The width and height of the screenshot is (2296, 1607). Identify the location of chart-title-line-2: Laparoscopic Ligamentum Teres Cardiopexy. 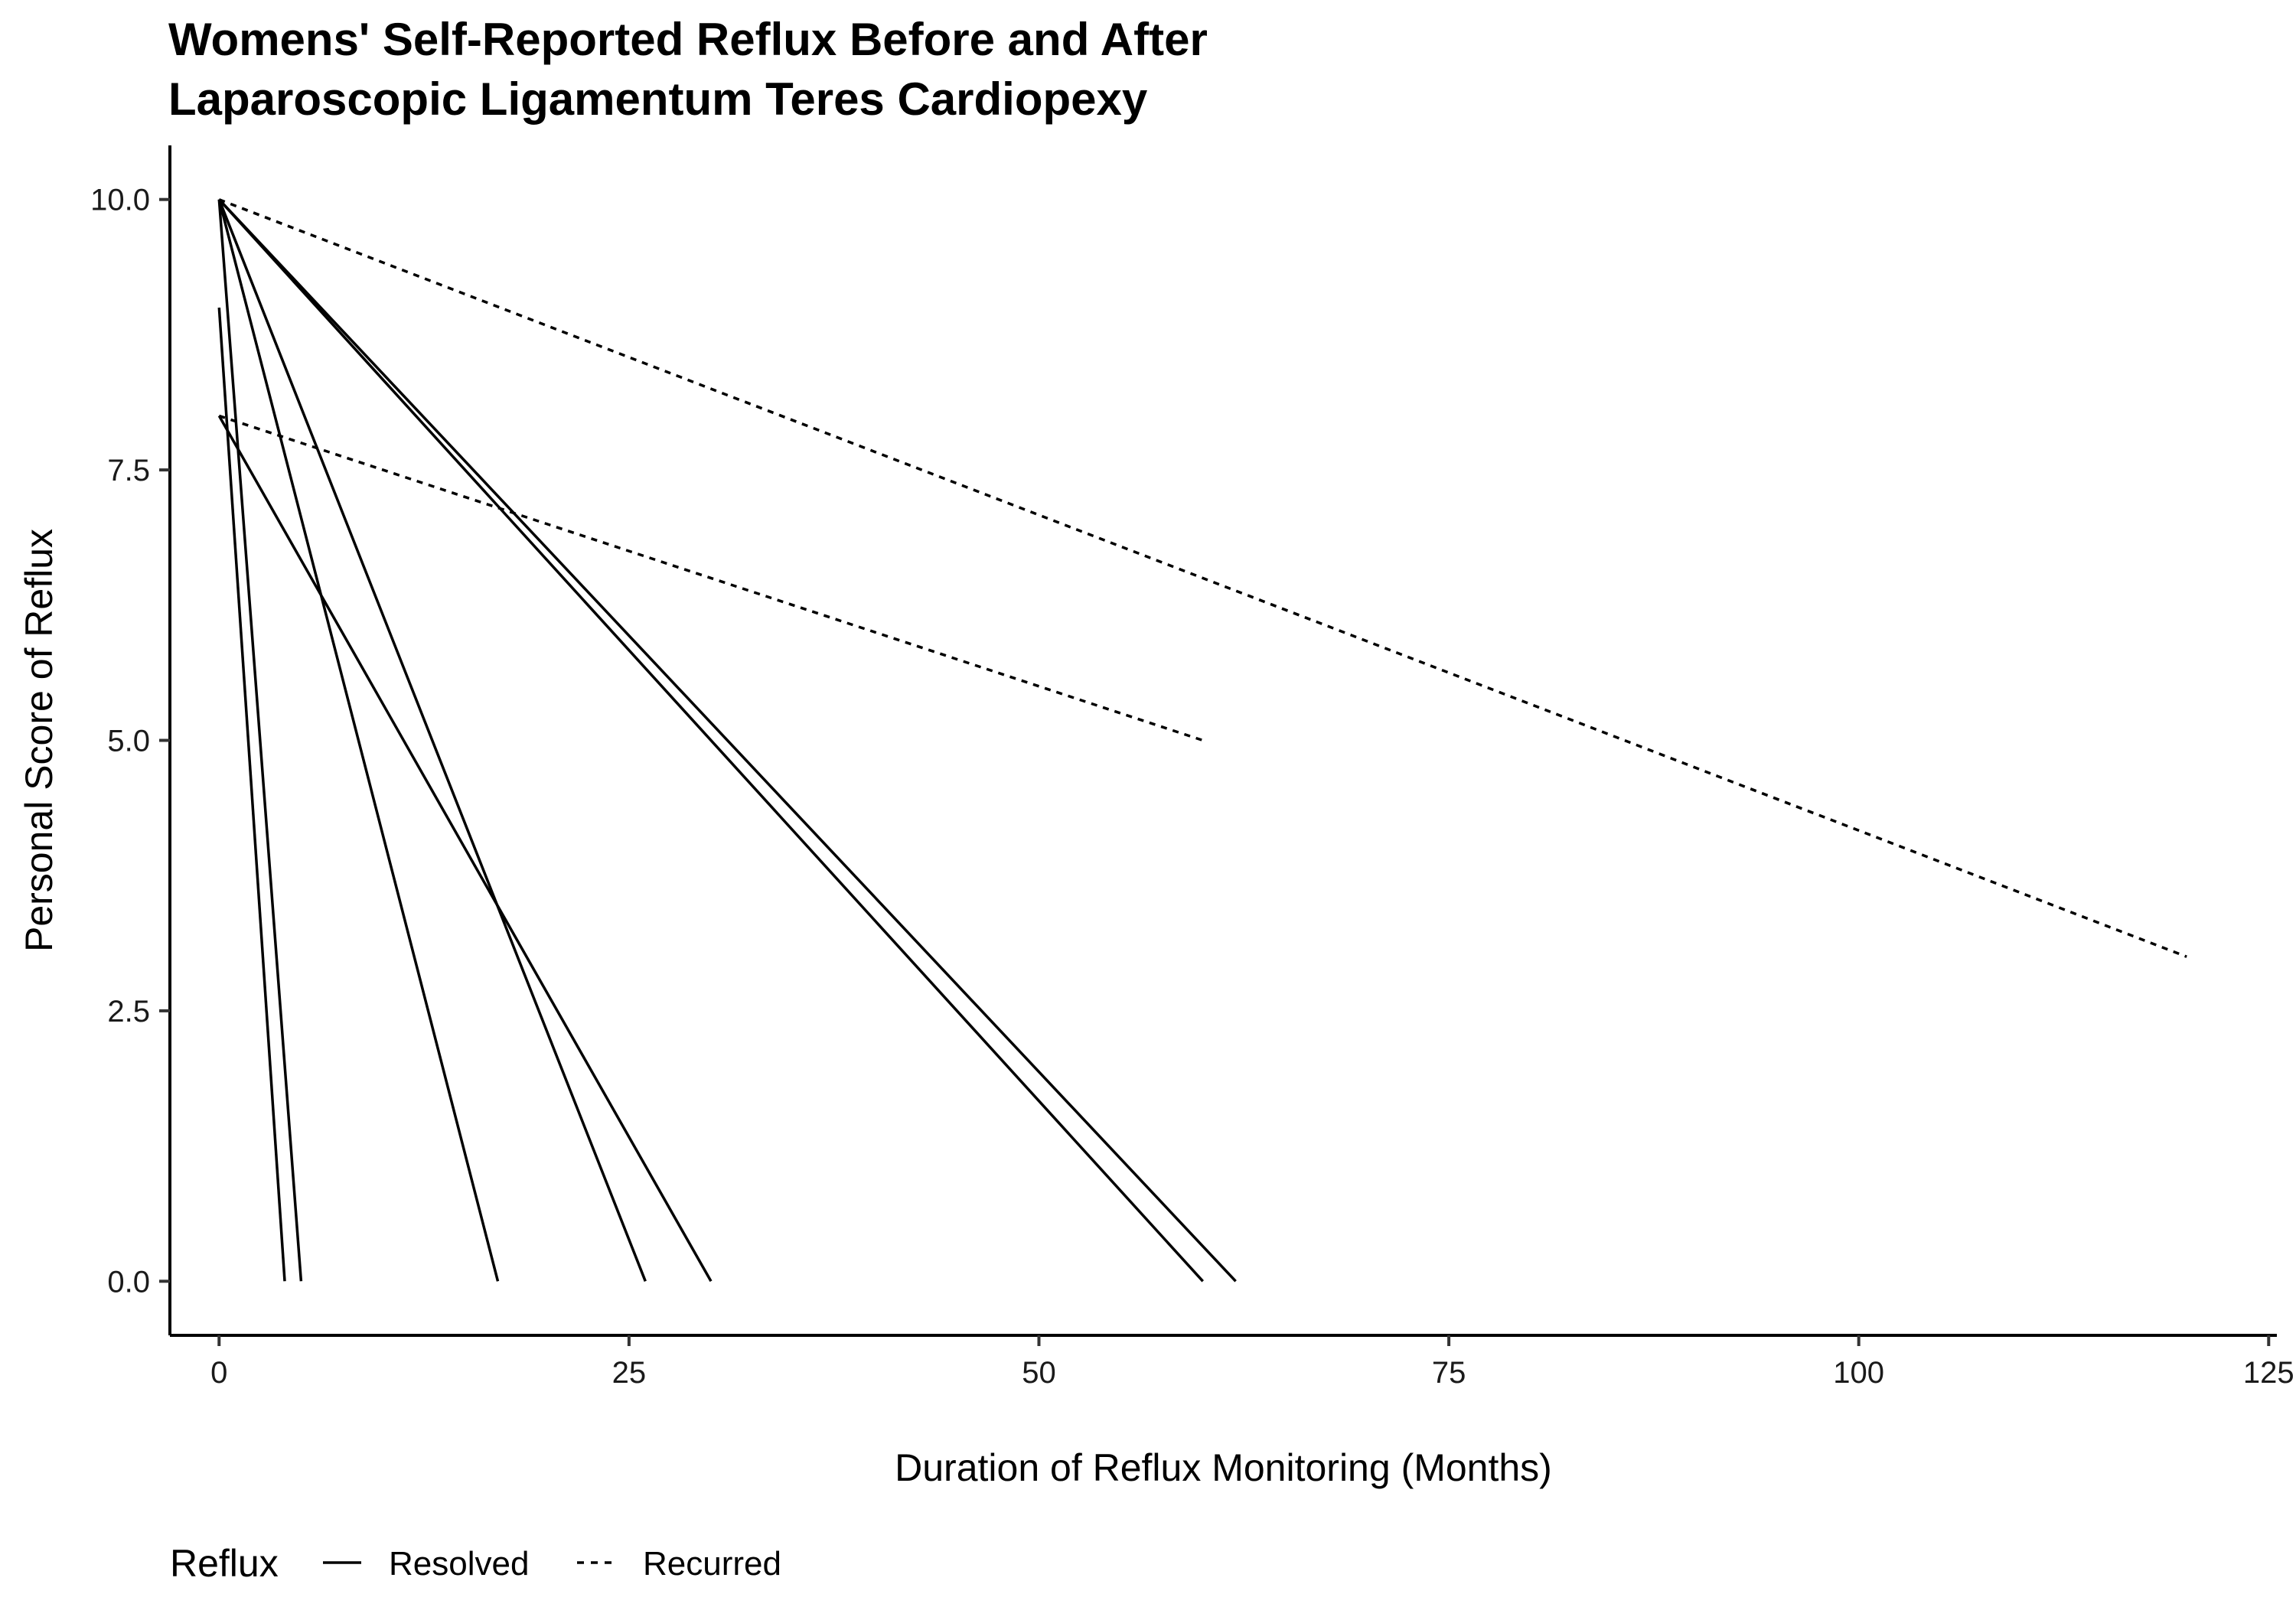
(658, 99).